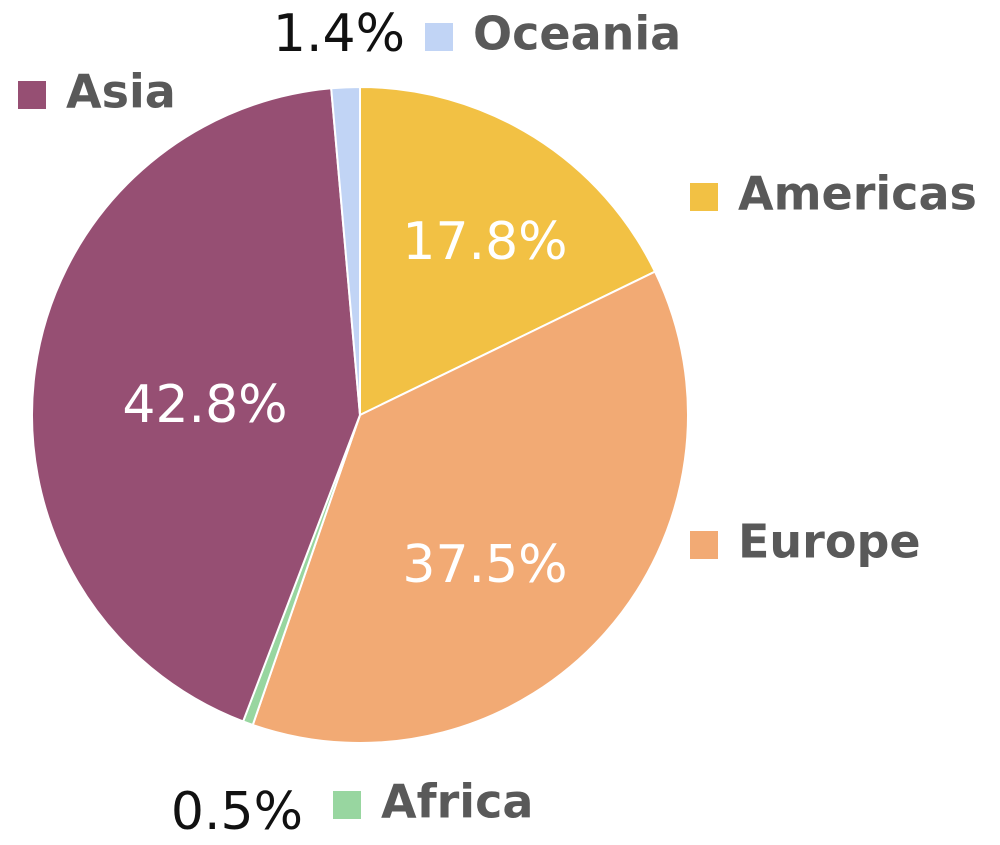  Describe the element at coordinates (237, 812) in the screenshot. I see `data-label: 0.5%` at that location.